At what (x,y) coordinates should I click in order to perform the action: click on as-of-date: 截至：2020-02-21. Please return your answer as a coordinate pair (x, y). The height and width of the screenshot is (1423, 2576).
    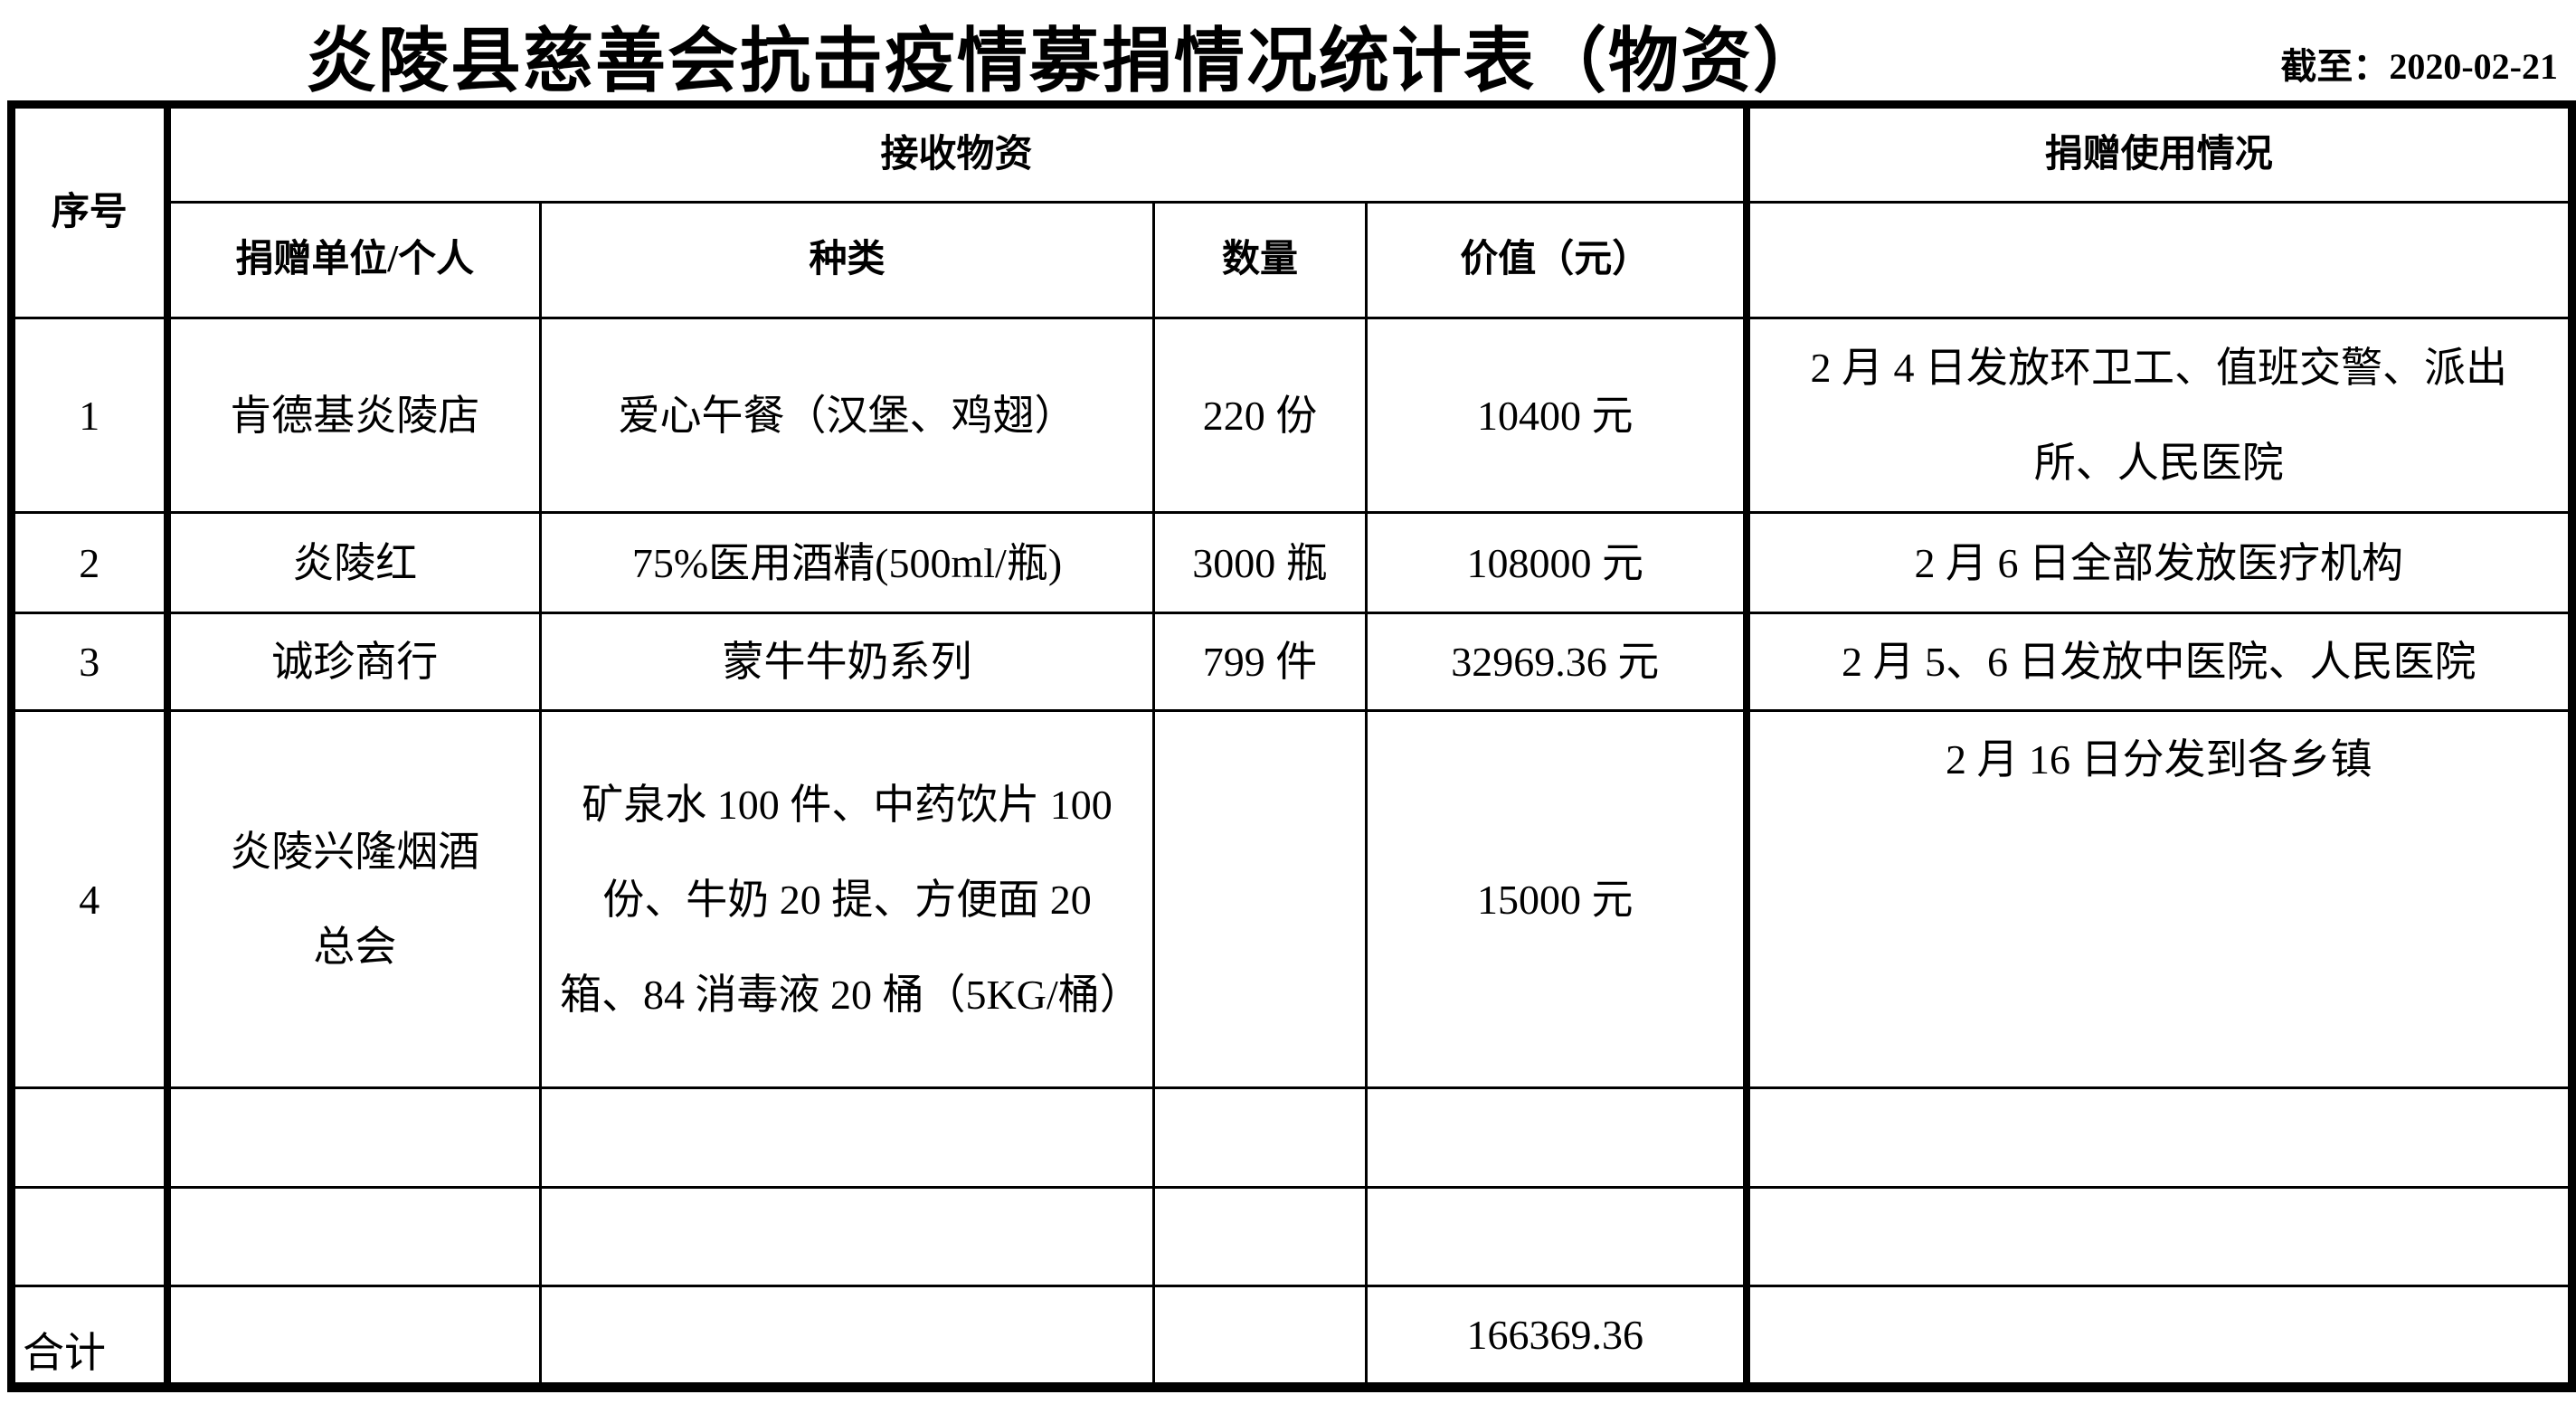
    Looking at the image, I should click on (2419, 66).